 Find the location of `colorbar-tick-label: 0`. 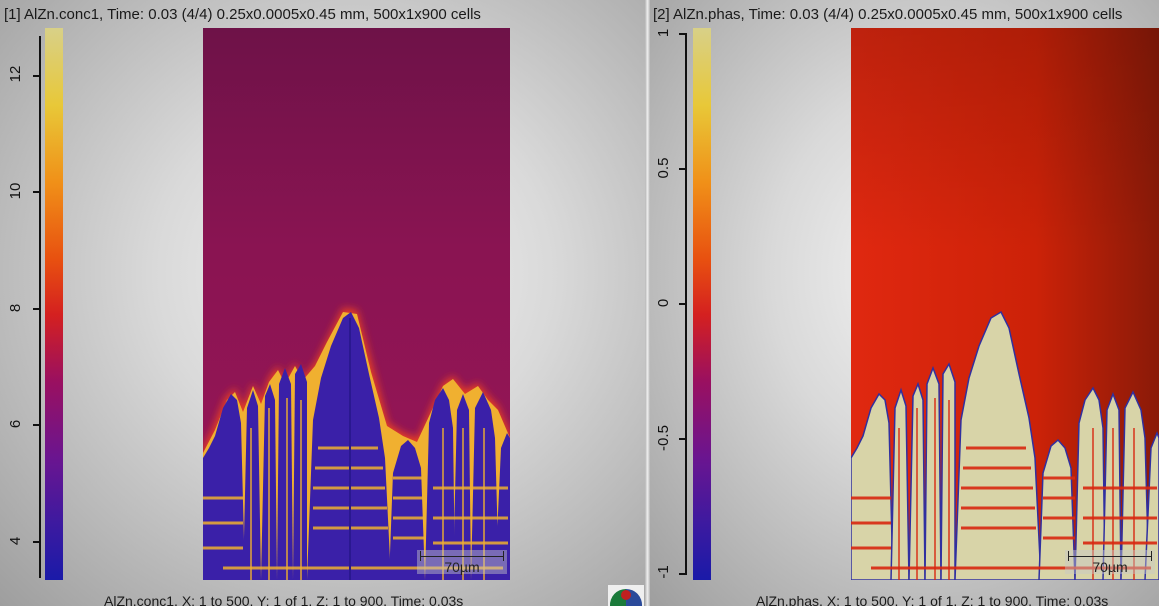

colorbar-tick-label: 0 is located at coordinates (663, 303).